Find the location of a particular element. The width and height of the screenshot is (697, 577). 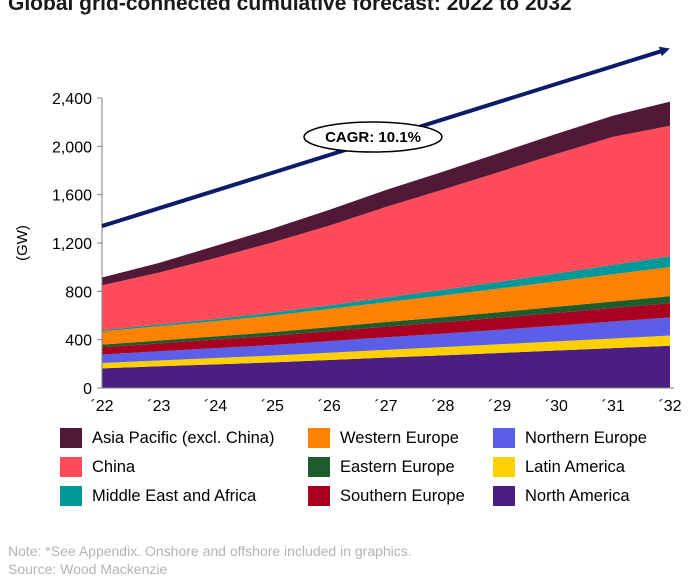

x-tick-label: ´26 is located at coordinates (329, 406).